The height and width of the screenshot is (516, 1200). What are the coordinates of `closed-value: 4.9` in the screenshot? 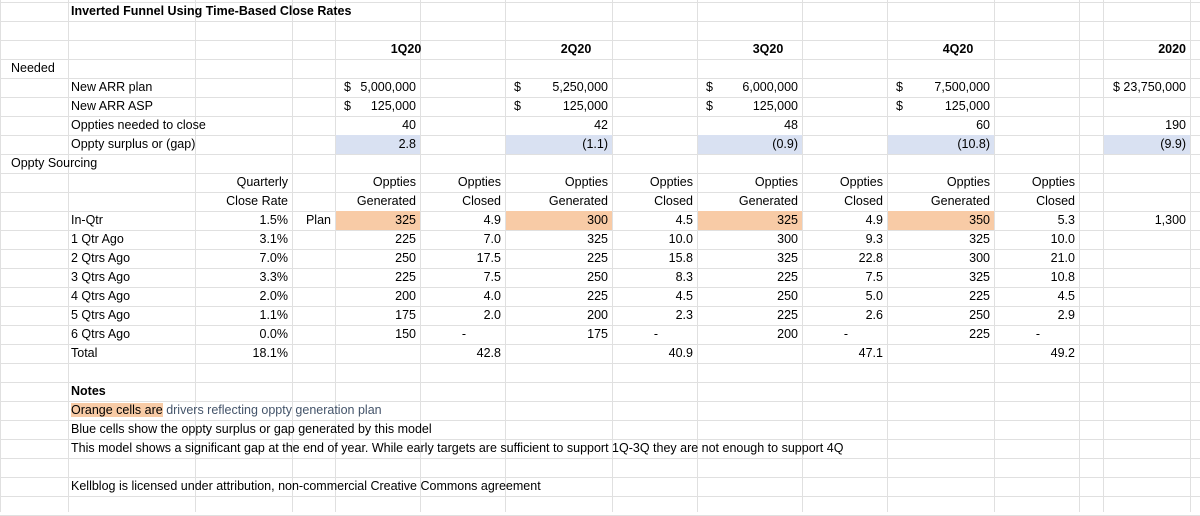 It's located at (492, 220).